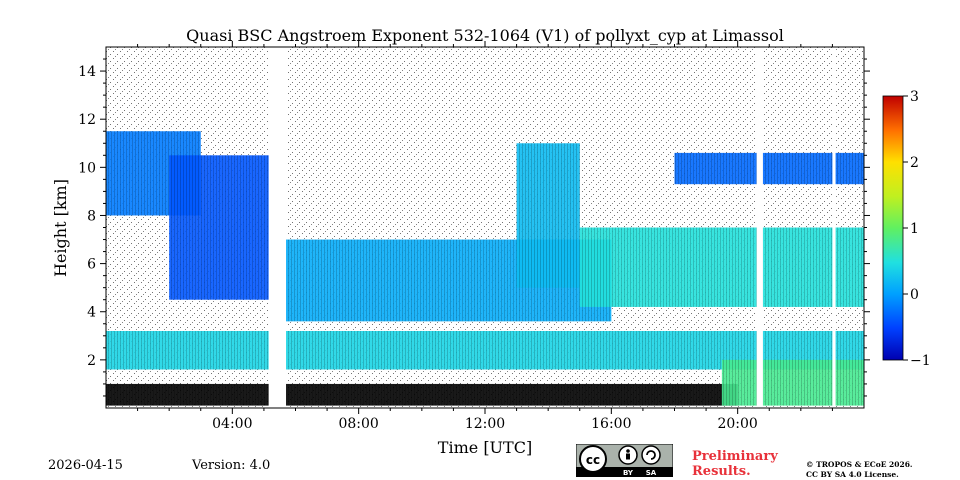  What do you see at coordinates (852, 474) in the screenshot?
I see `copyright-line-2: CC BY SA 4.0 License.` at bounding box center [852, 474].